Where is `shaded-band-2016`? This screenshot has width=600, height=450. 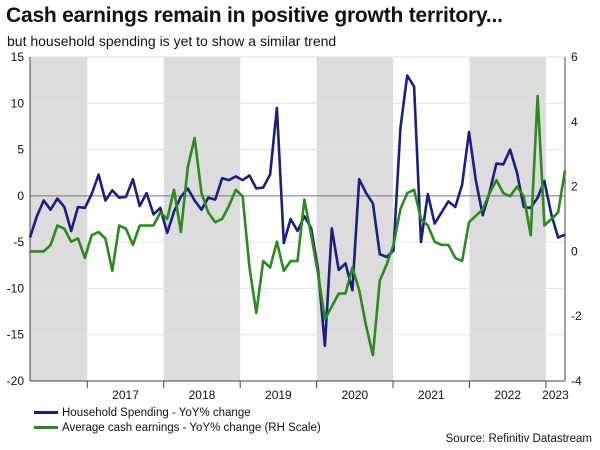 shaded-band-2016 is located at coordinates (59, 219).